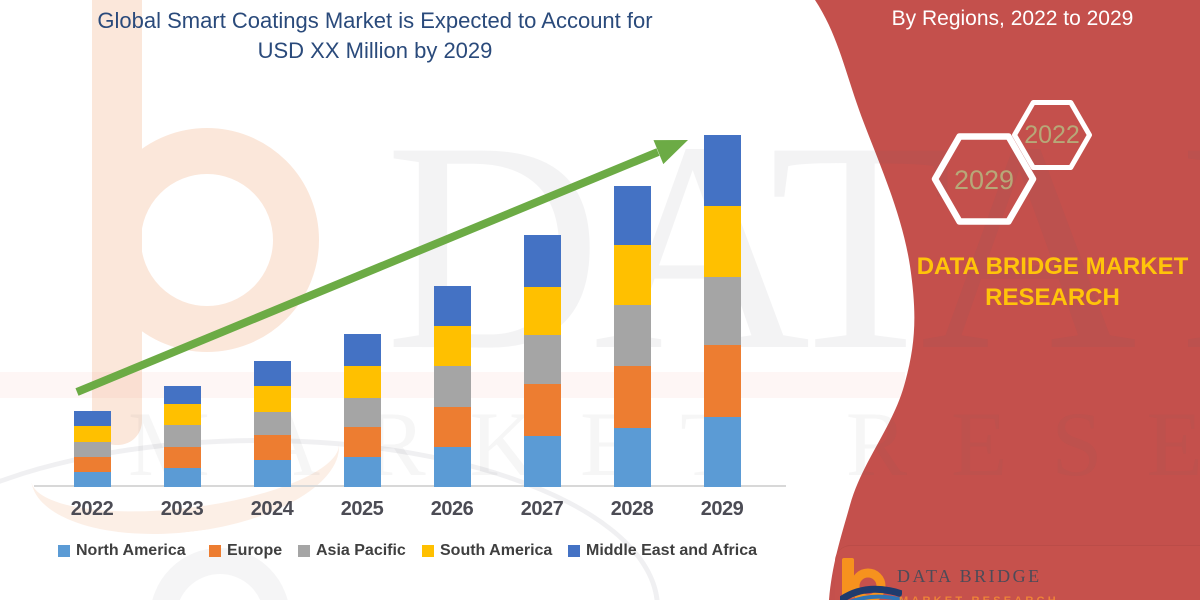  What do you see at coordinates (722, 509) in the screenshot?
I see `x-tick-2029: 2029` at bounding box center [722, 509].